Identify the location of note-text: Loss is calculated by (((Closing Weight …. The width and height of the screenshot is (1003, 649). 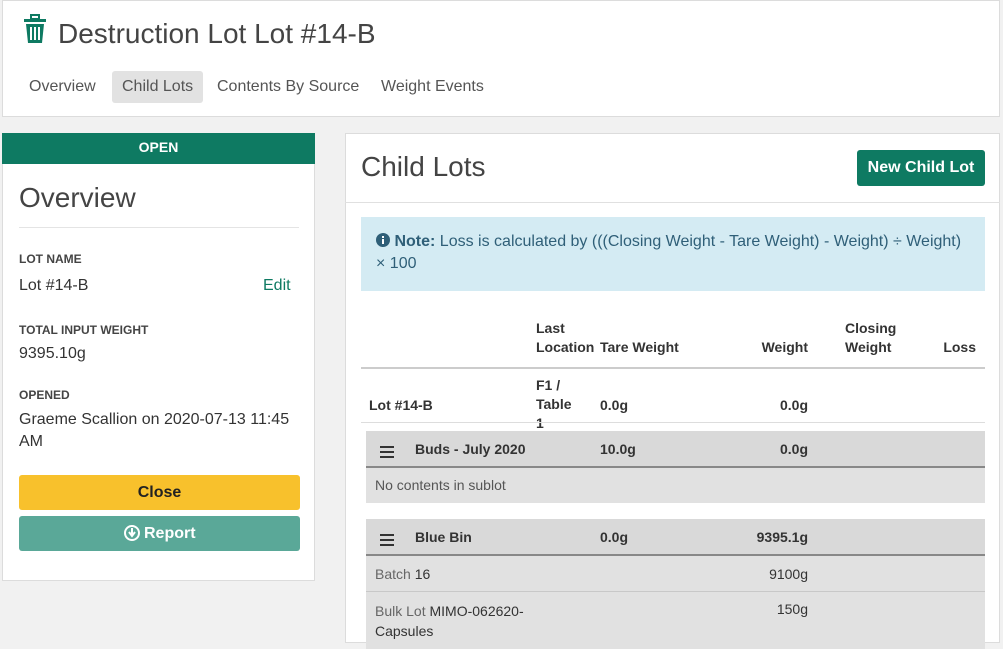
(669, 252).